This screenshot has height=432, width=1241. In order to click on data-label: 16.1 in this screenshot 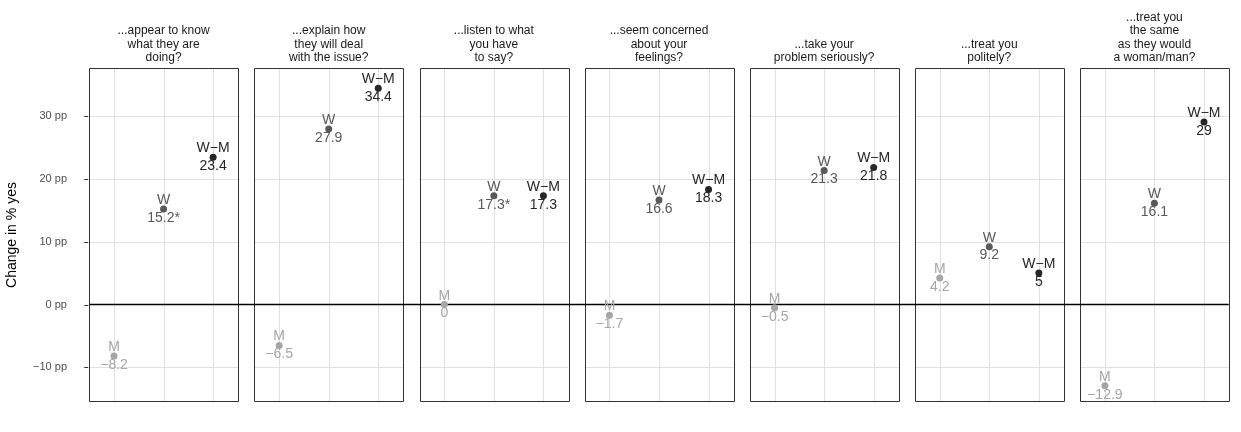, I will do `click(1154, 211)`.